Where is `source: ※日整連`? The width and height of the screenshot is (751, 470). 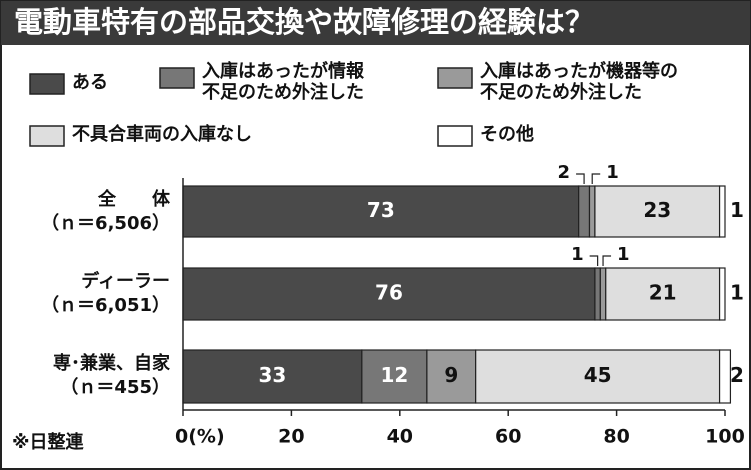
source: ※日整連 is located at coordinates (48, 442).